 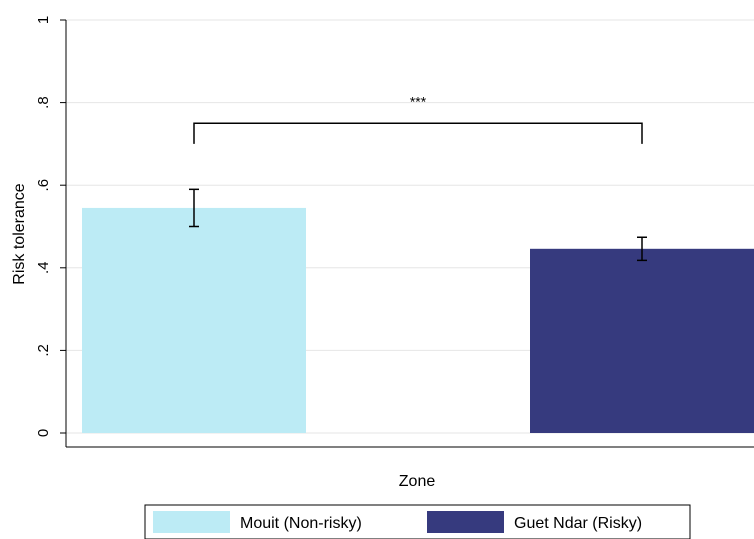 I want to click on legend-label-1: Guet Ndar (Risky), so click(x=578, y=523).